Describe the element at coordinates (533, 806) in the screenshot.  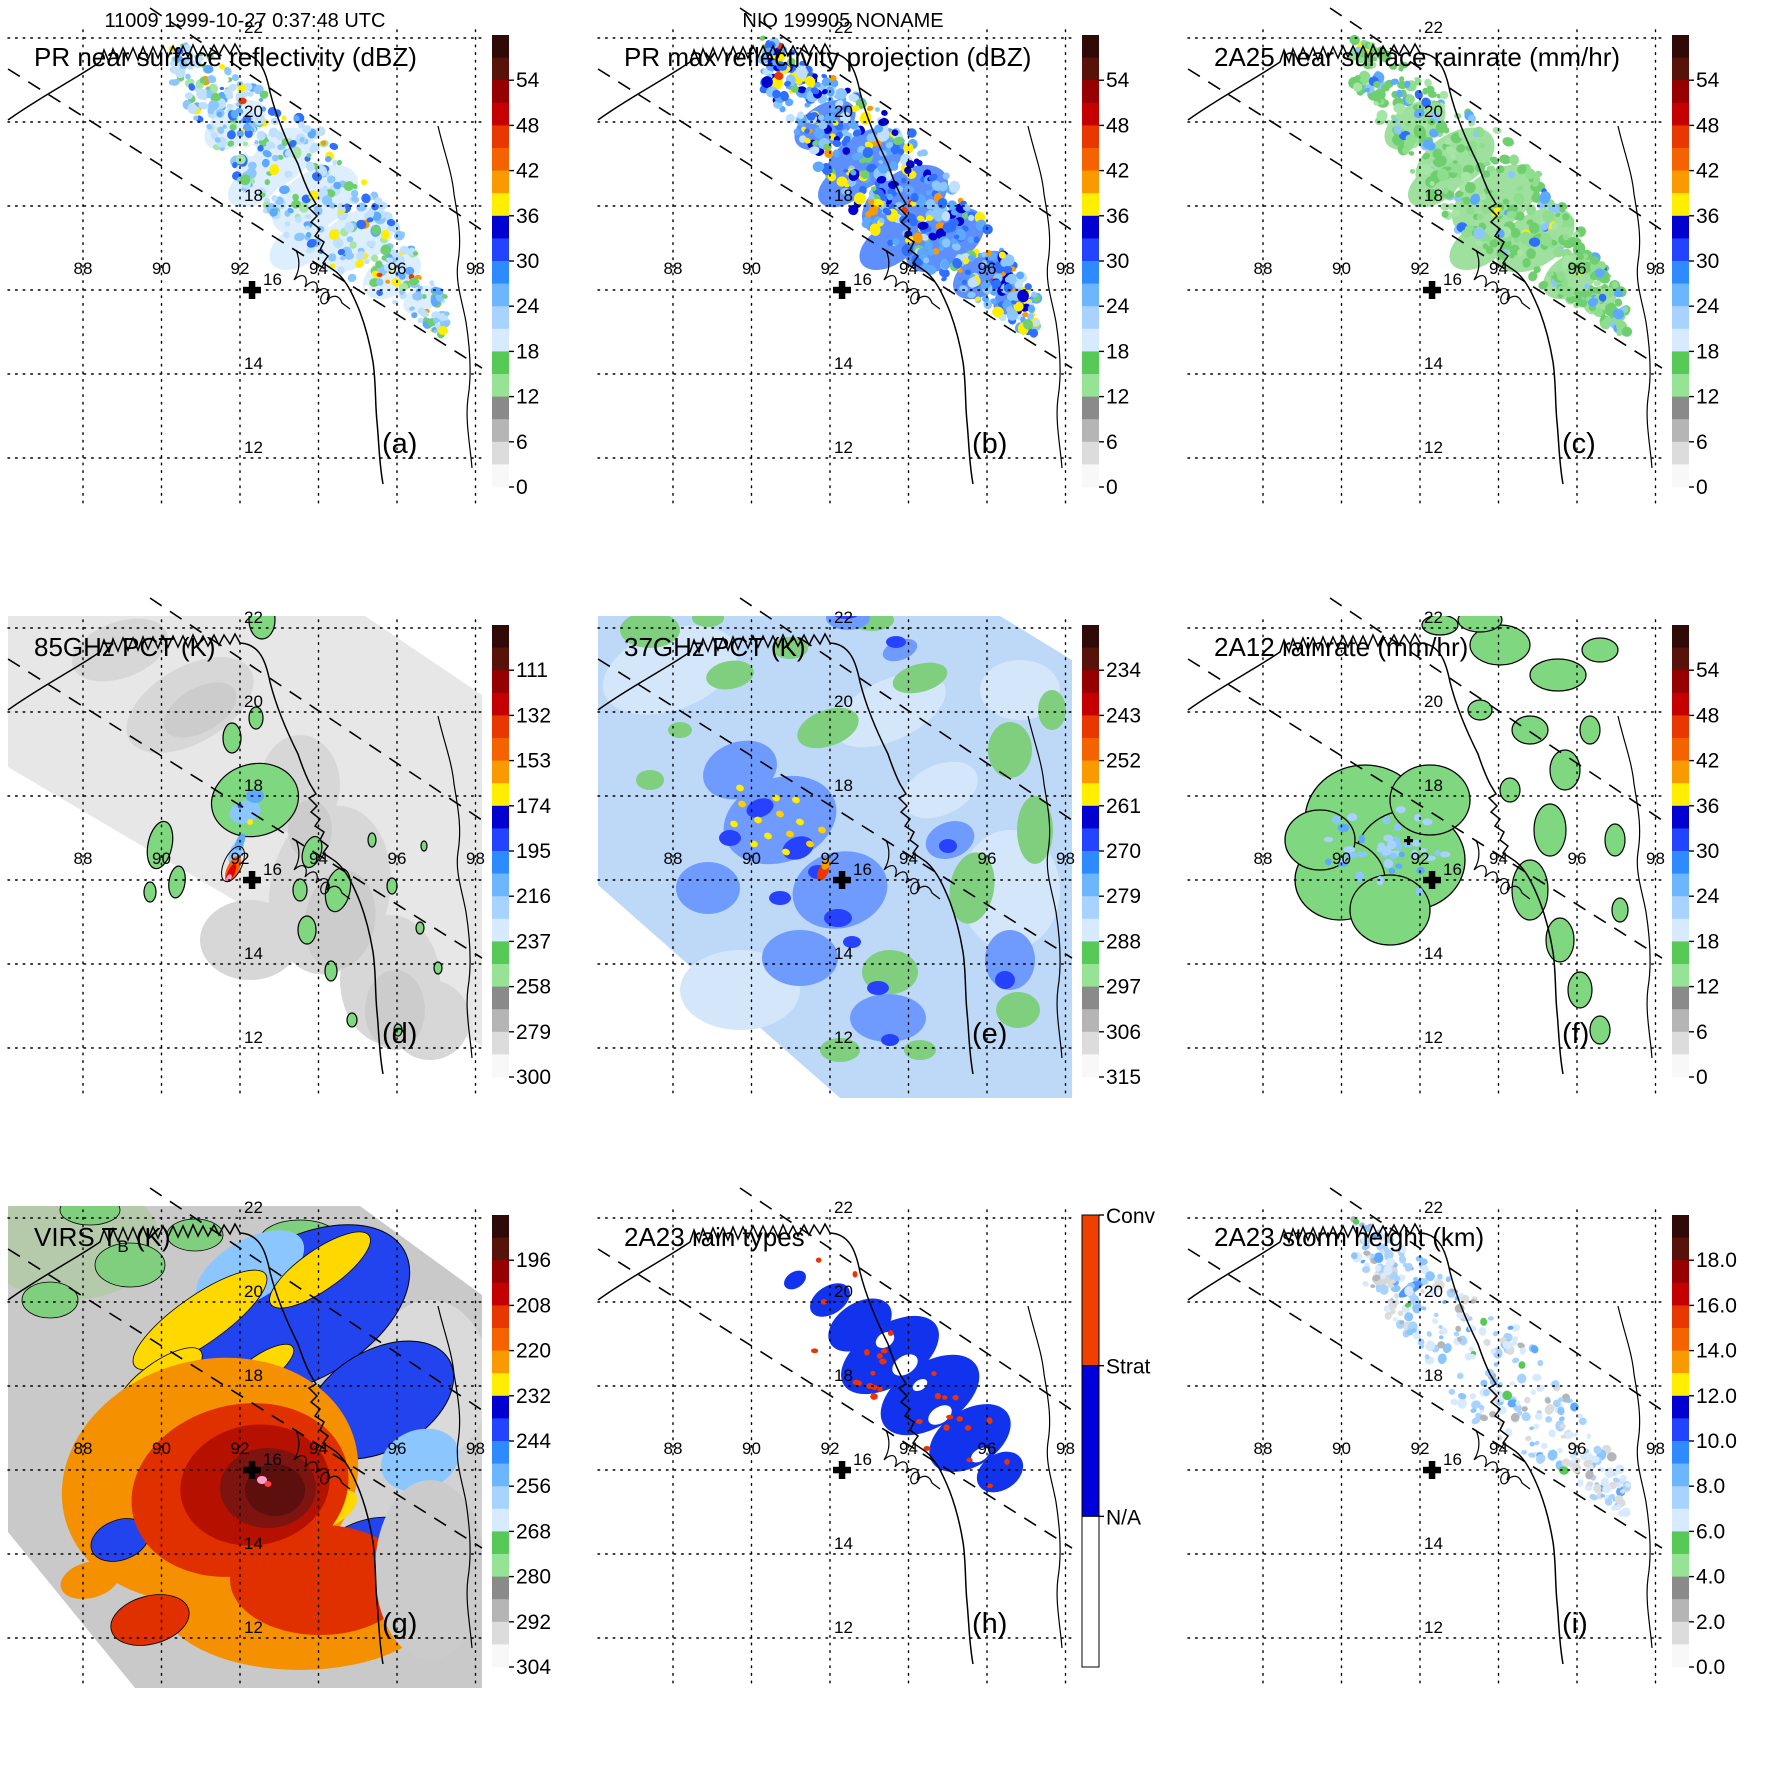
I see `svg-text: 174` at that location.